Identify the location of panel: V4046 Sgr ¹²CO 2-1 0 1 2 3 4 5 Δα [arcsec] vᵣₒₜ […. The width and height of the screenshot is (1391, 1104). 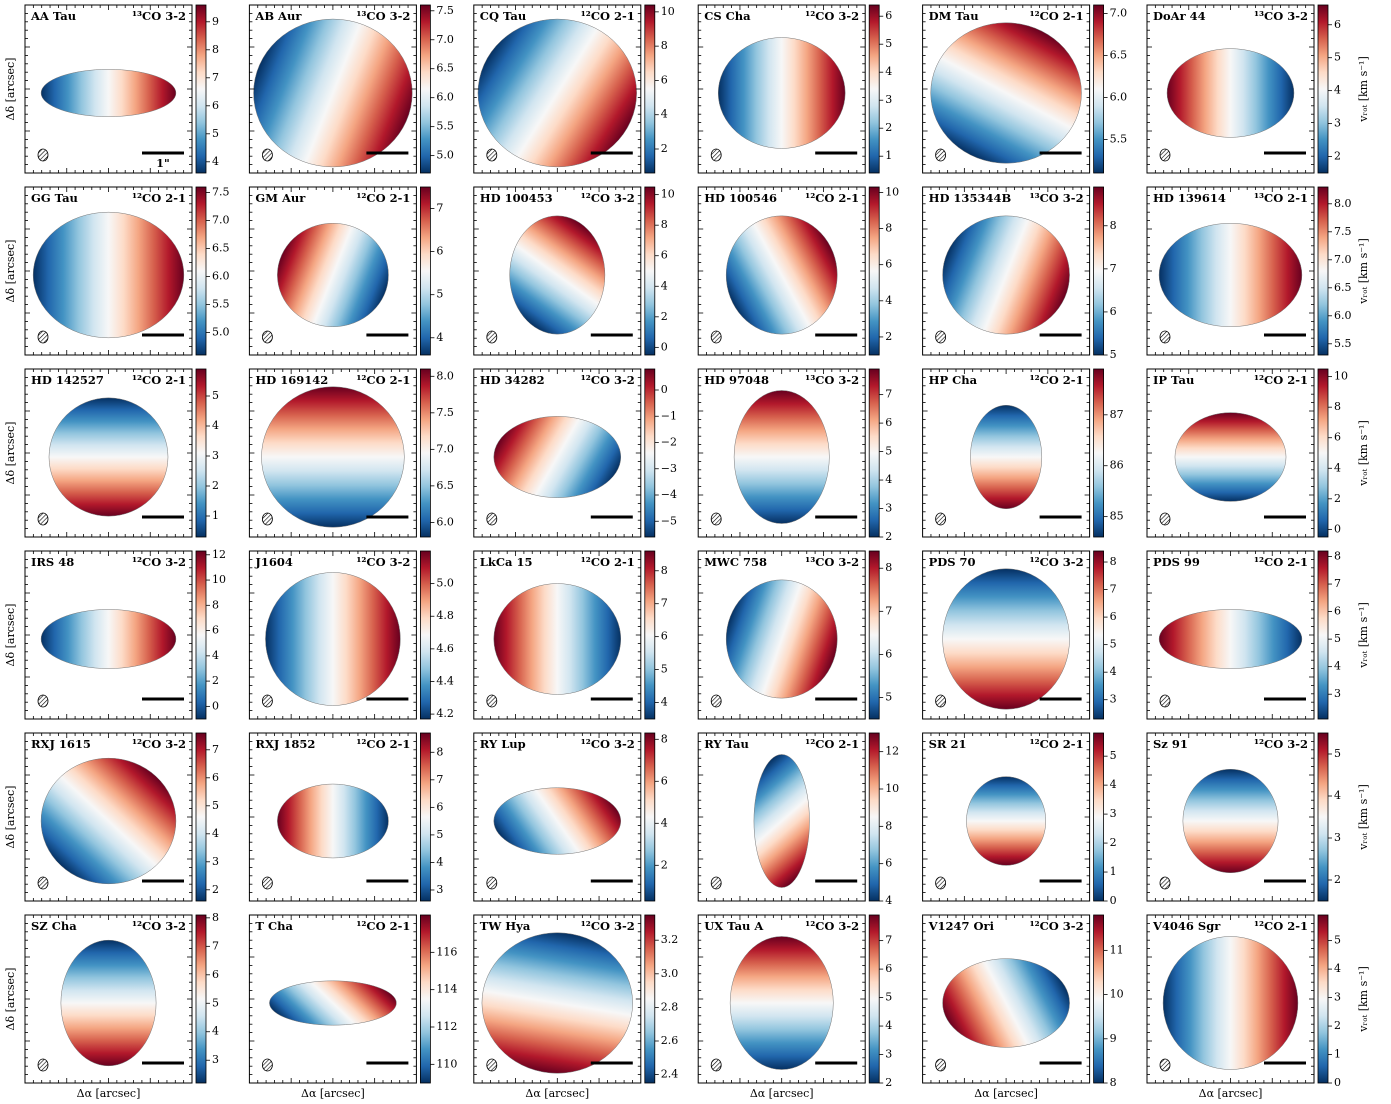
(1258, 1007).